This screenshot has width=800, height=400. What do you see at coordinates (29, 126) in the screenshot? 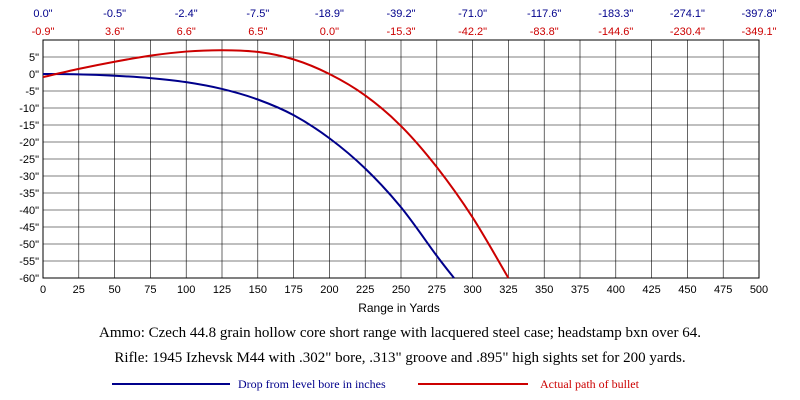
I see `y-tick-label: -15"` at bounding box center [29, 126].